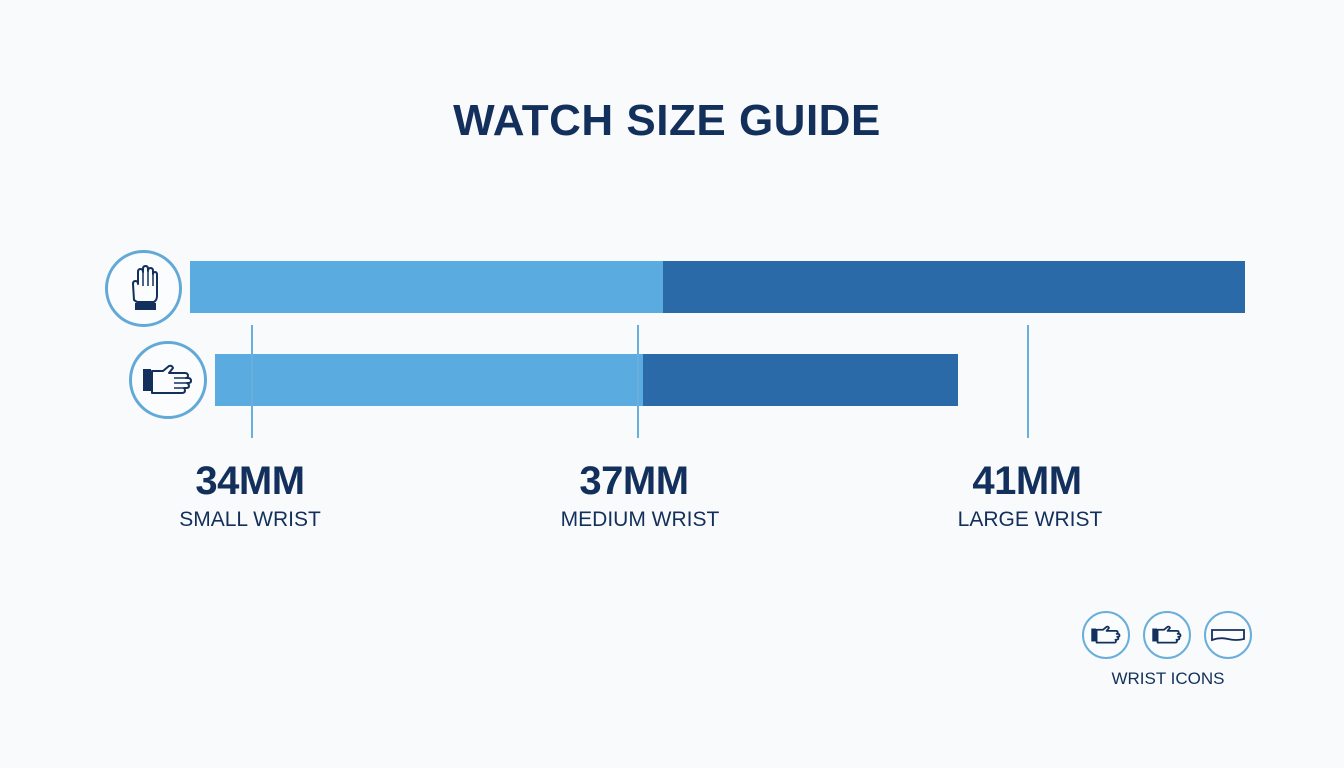 The width and height of the screenshot is (1344, 768). Describe the element at coordinates (634, 481) in the screenshot. I see `size-label-medium: 37MM` at that location.